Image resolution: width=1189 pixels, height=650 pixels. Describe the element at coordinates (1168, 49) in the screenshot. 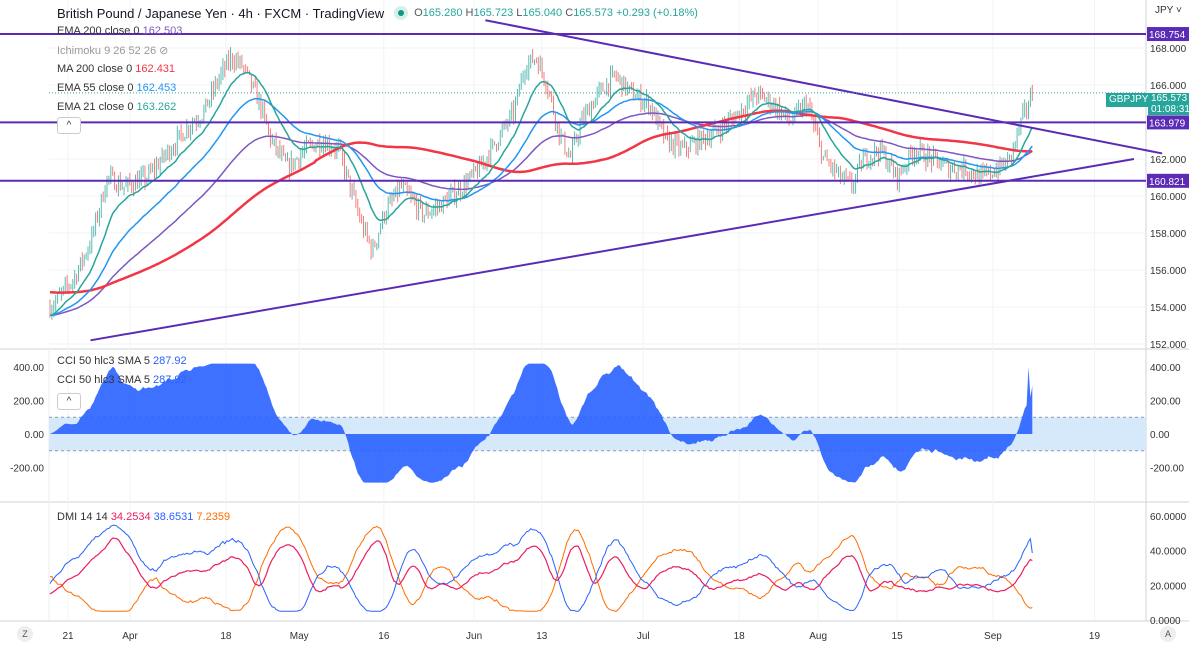

I see `price-tick-label: 168.000` at that location.